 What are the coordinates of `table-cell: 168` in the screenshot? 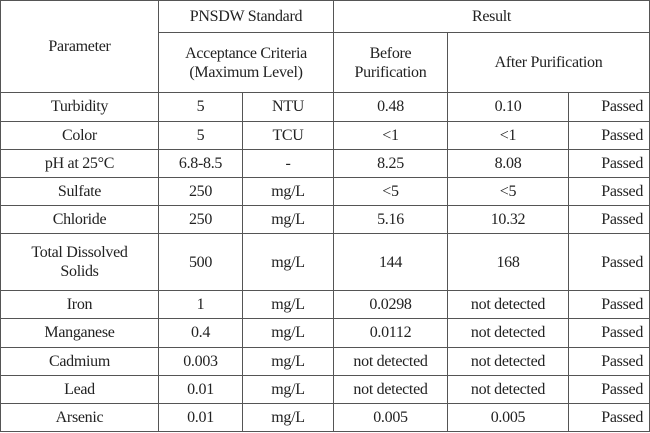 It's located at (508, 262).